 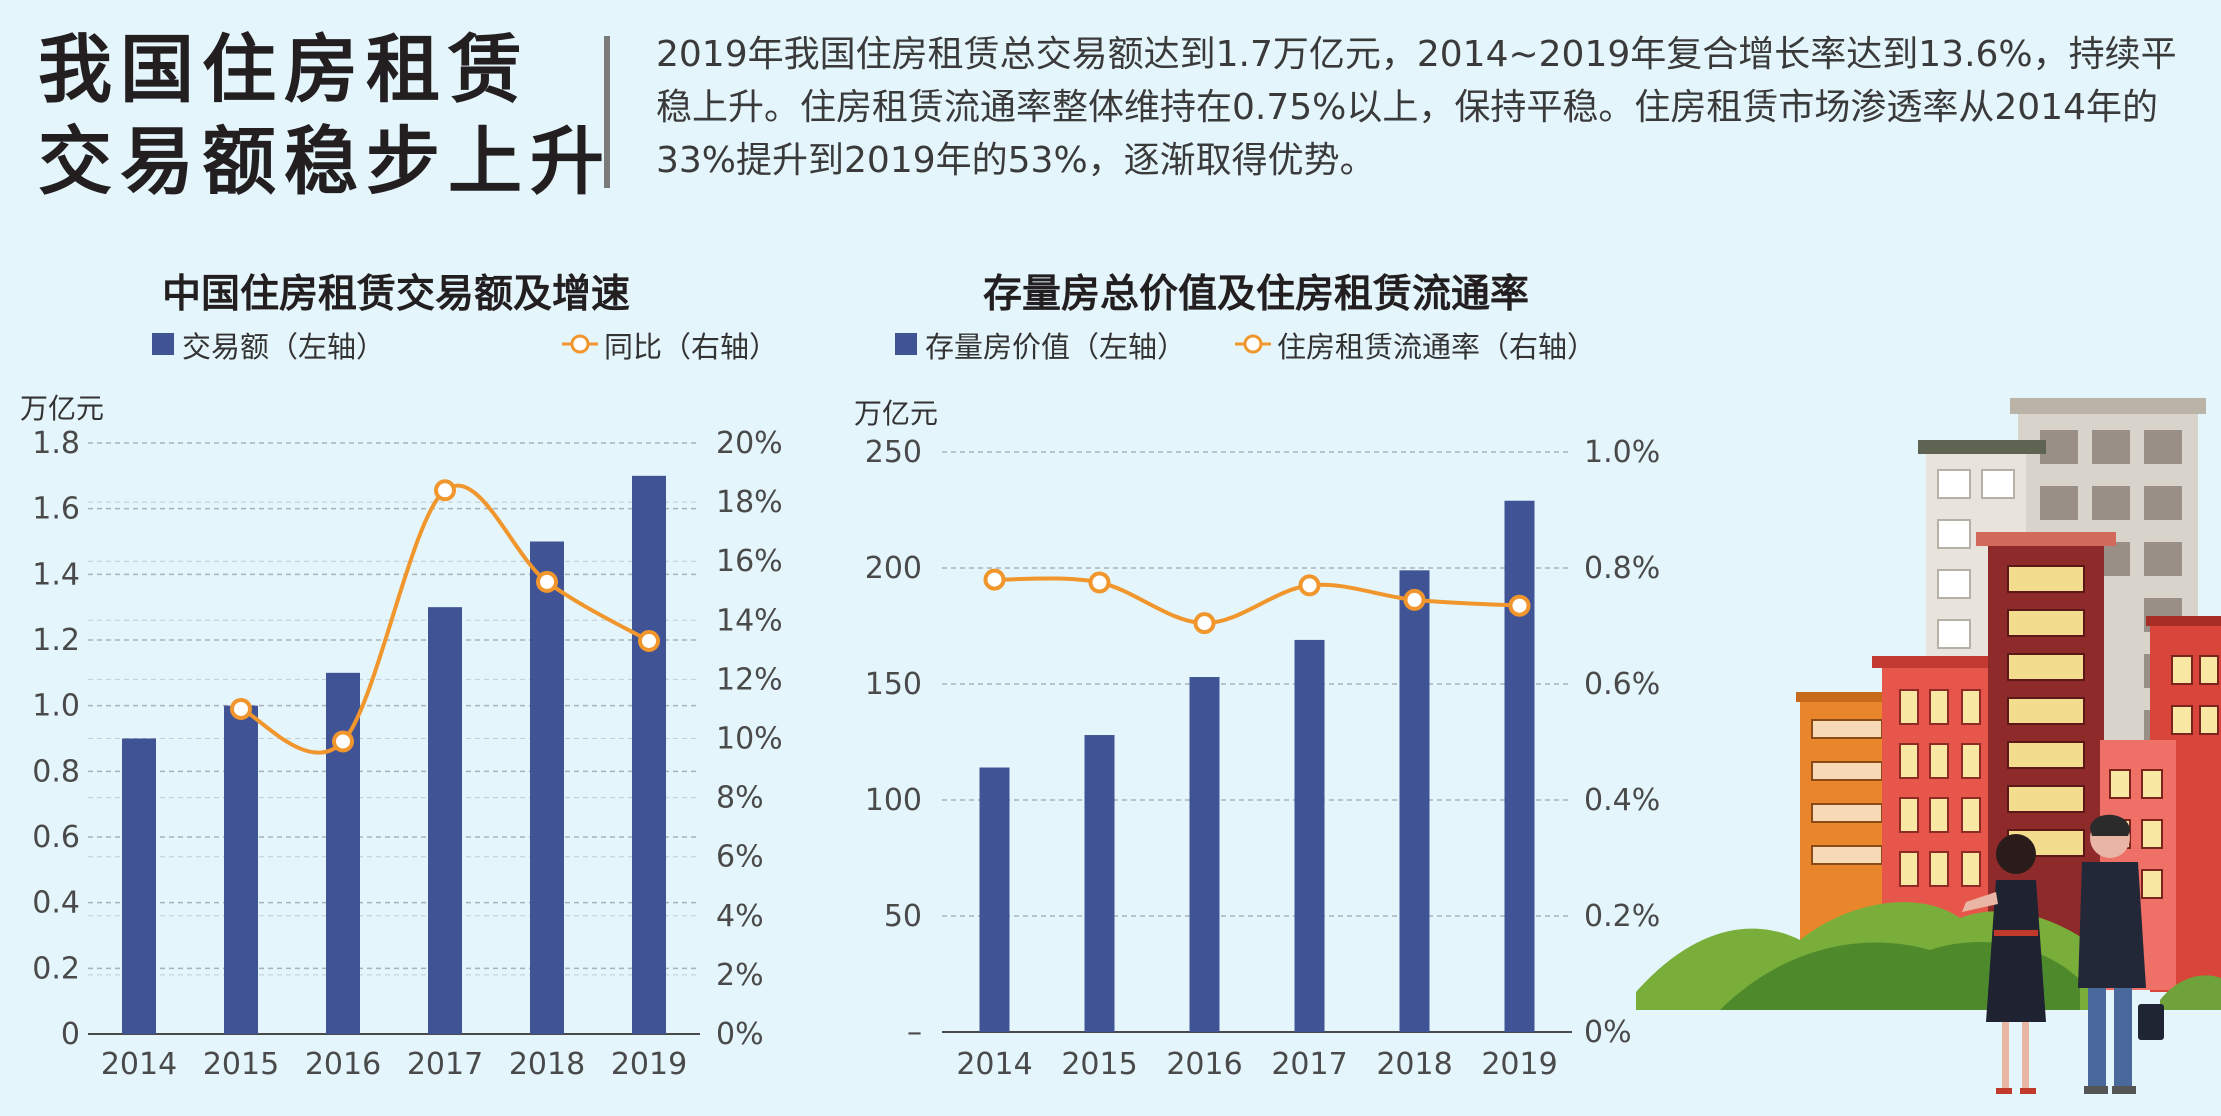 I want to click on grey-building-roof, so click(x=2108, y=406).